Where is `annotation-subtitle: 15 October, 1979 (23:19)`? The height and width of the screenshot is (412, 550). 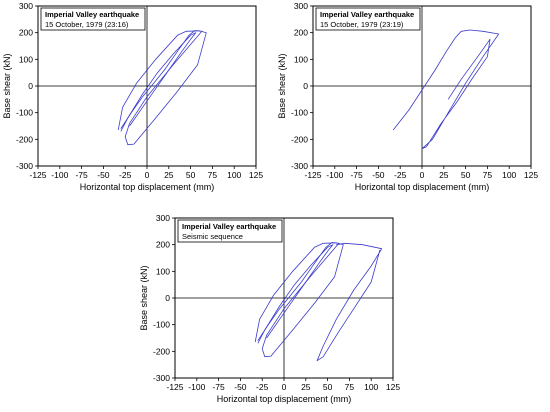
annotation-subtitle: 15 October, 1979 (23:19) is located at coordinates (362, 24).